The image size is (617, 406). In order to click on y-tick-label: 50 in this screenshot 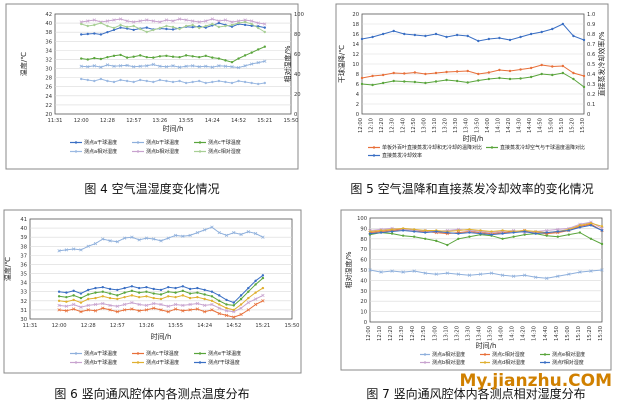, I will do `click(363, 271)`.